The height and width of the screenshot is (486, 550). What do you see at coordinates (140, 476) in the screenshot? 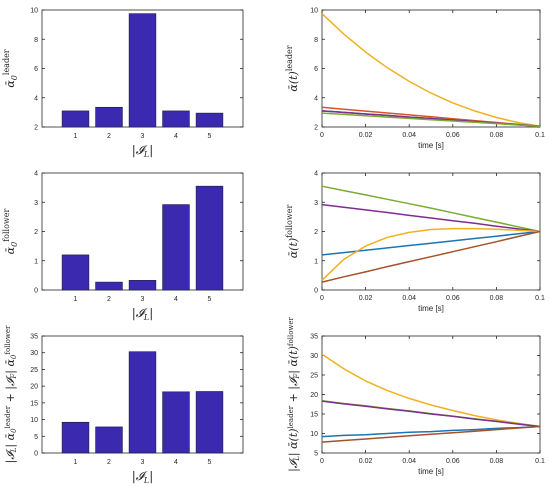
I see `label-fragment: |𝓘` at bounding box center [140, 476].